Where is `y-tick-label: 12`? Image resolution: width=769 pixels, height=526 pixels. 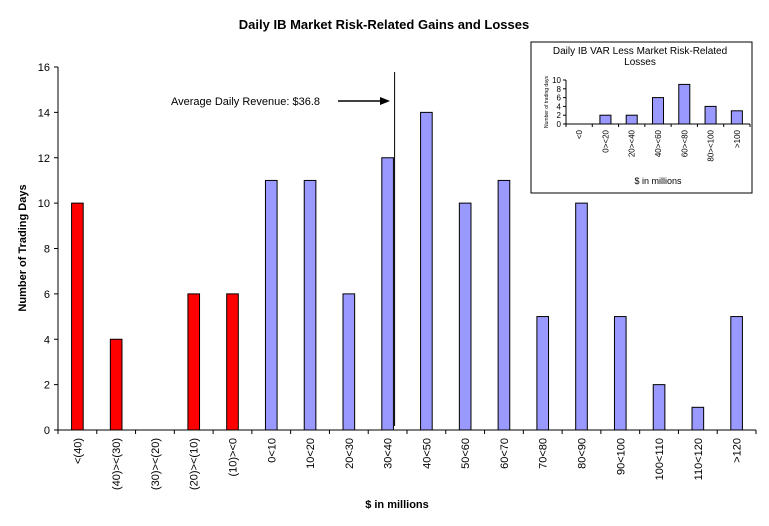
y-tick-label: 12 is located at coordinates (44, 159).